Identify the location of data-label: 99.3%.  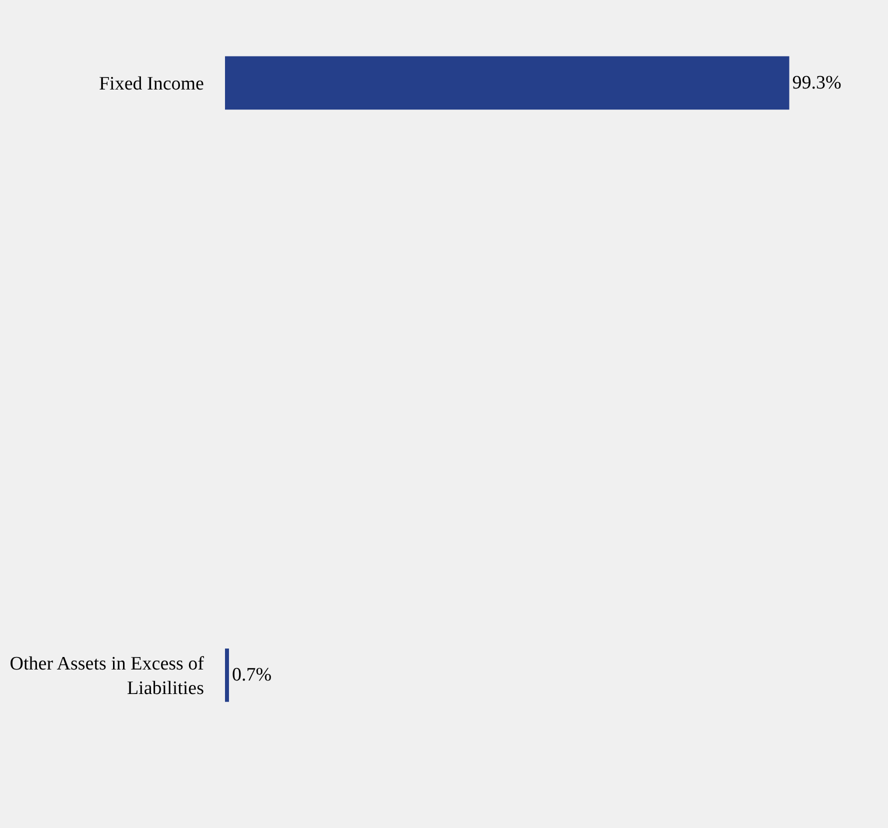
(817, 83).